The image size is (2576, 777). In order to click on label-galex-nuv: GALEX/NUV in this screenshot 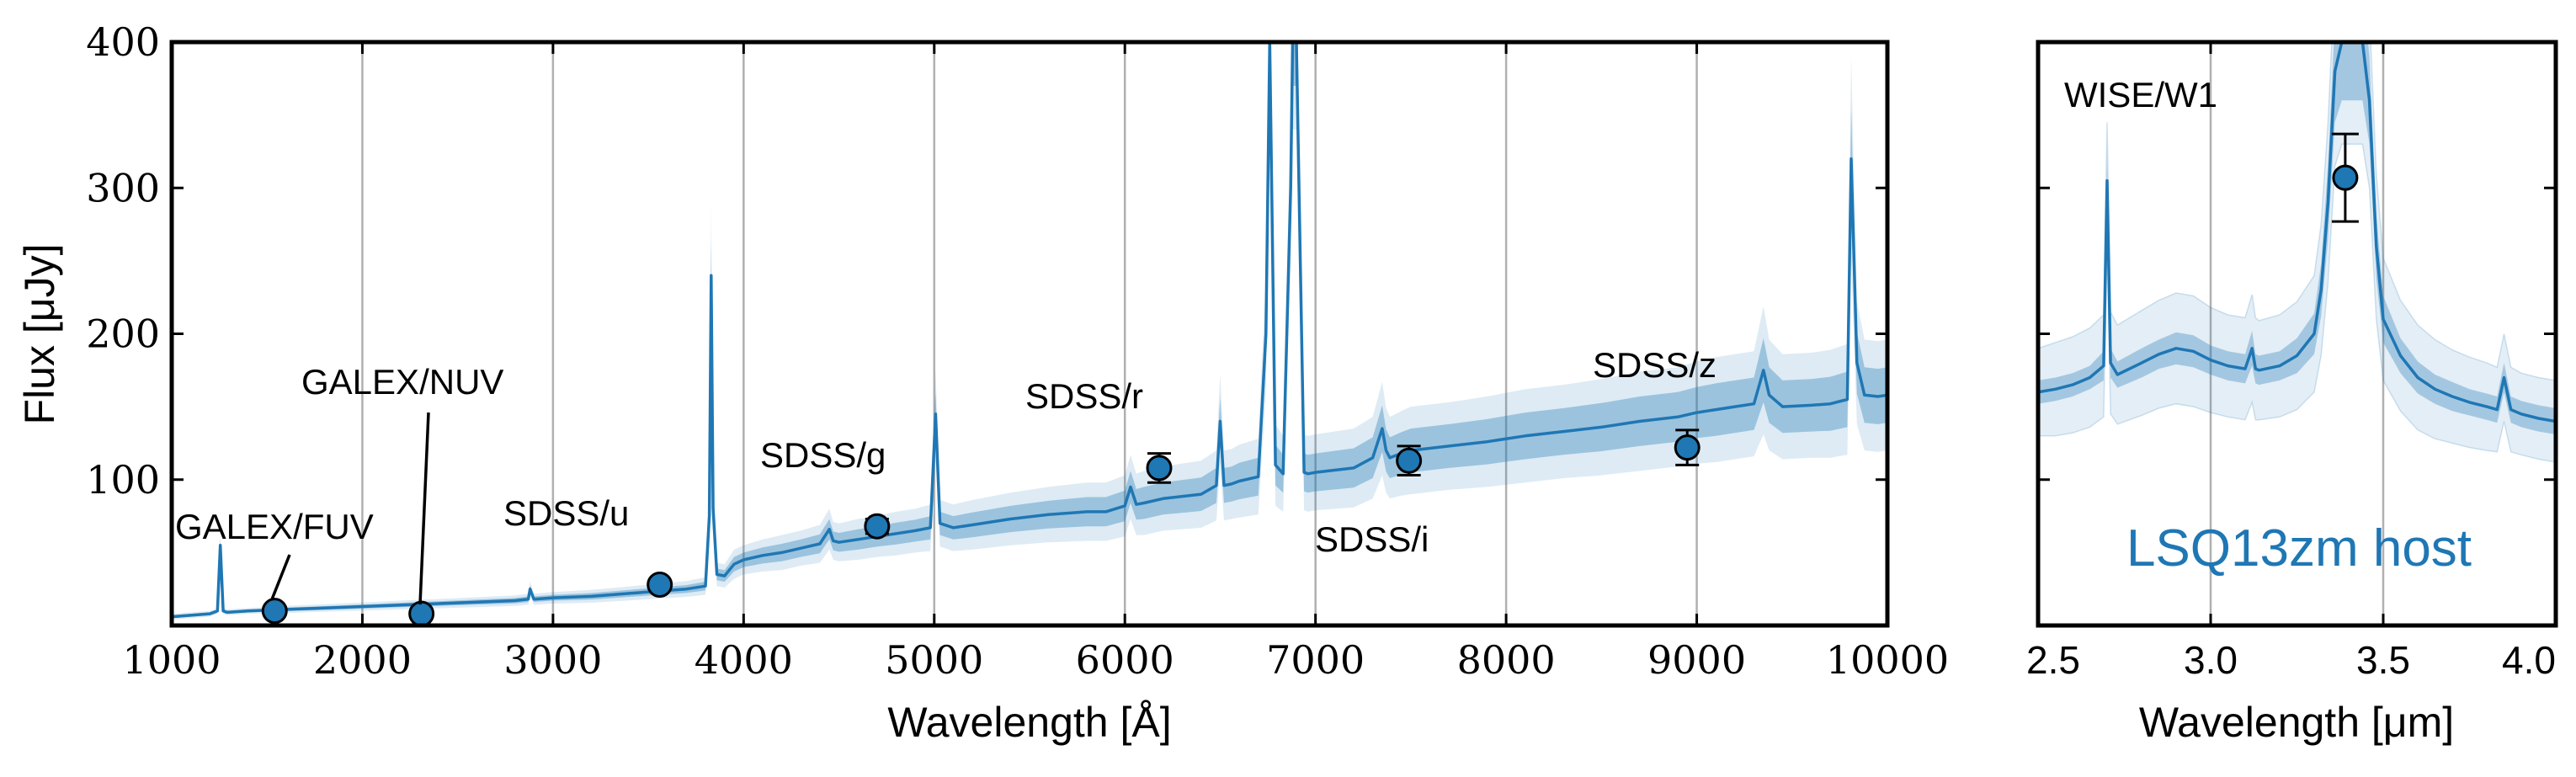, I will do `click(402, 382)`.